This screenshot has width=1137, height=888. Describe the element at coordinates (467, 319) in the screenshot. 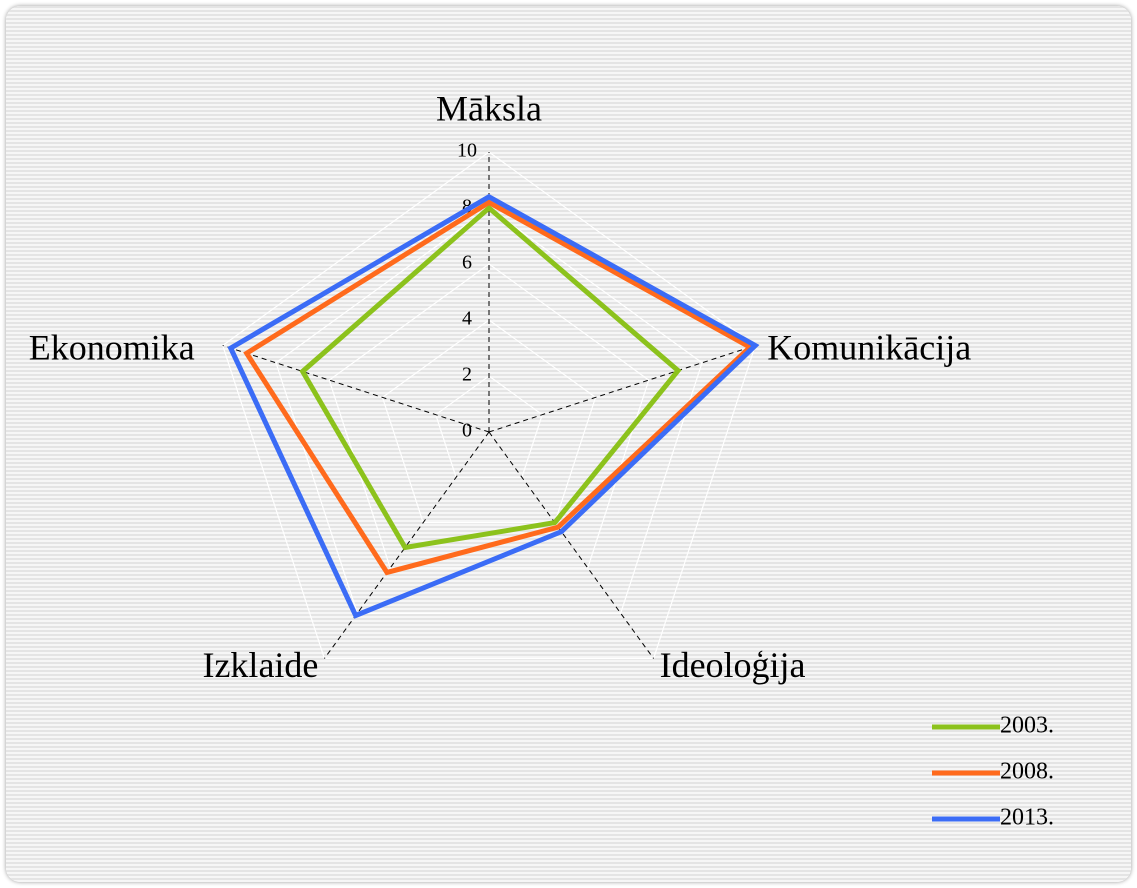

I see `tick-label: 4` at that location.